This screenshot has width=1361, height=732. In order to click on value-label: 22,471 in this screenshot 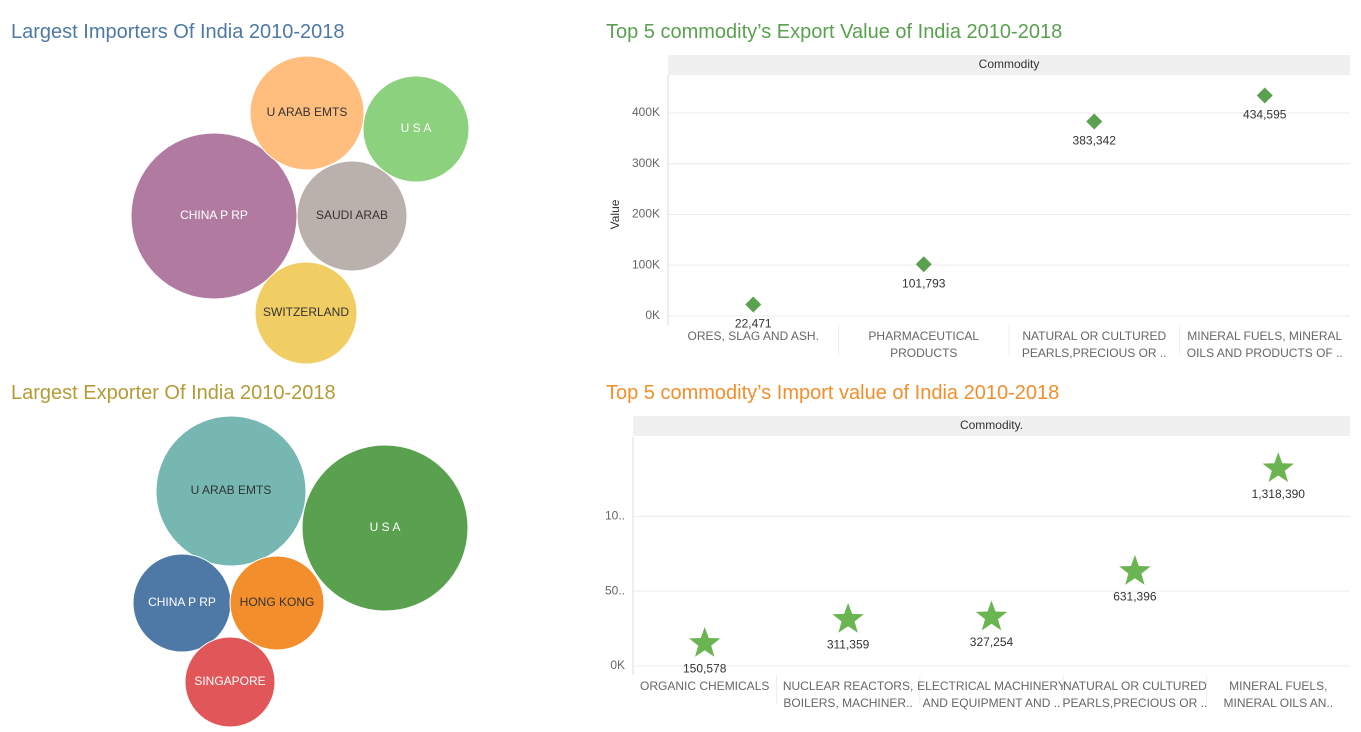, I will do `click(753, 324)`.